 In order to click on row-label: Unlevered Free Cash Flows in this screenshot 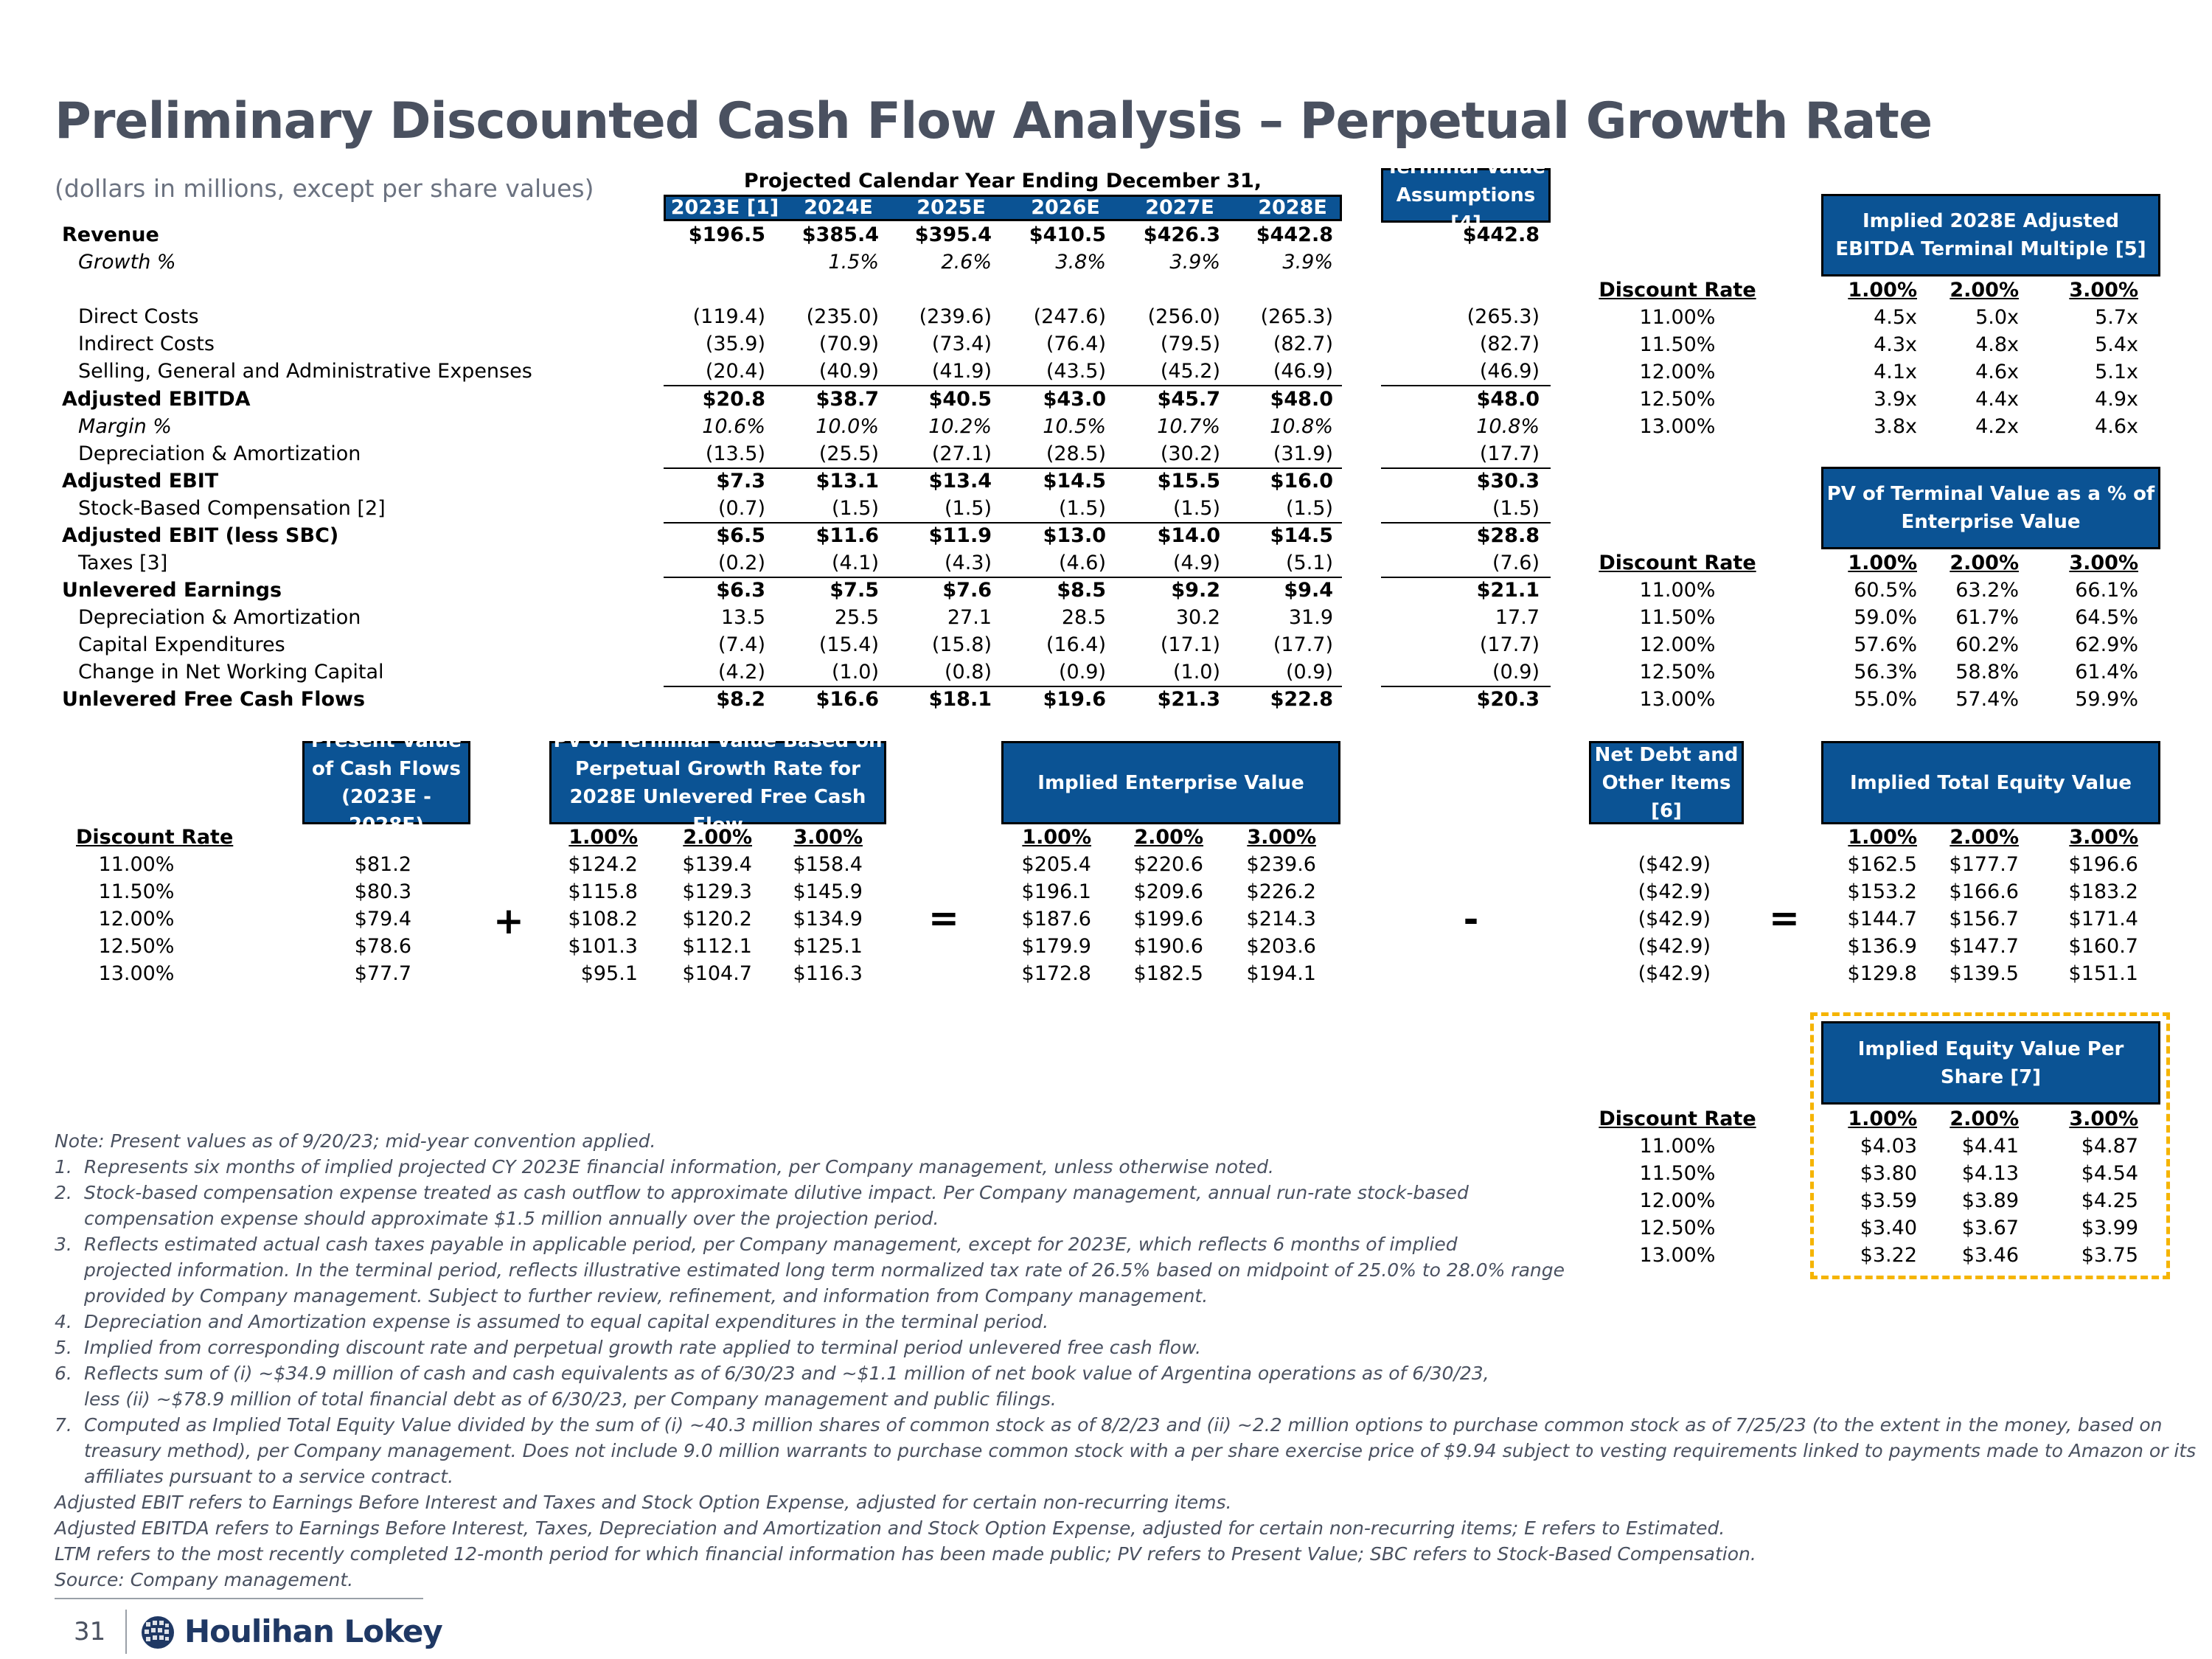, I will do `click(214, 699)`.